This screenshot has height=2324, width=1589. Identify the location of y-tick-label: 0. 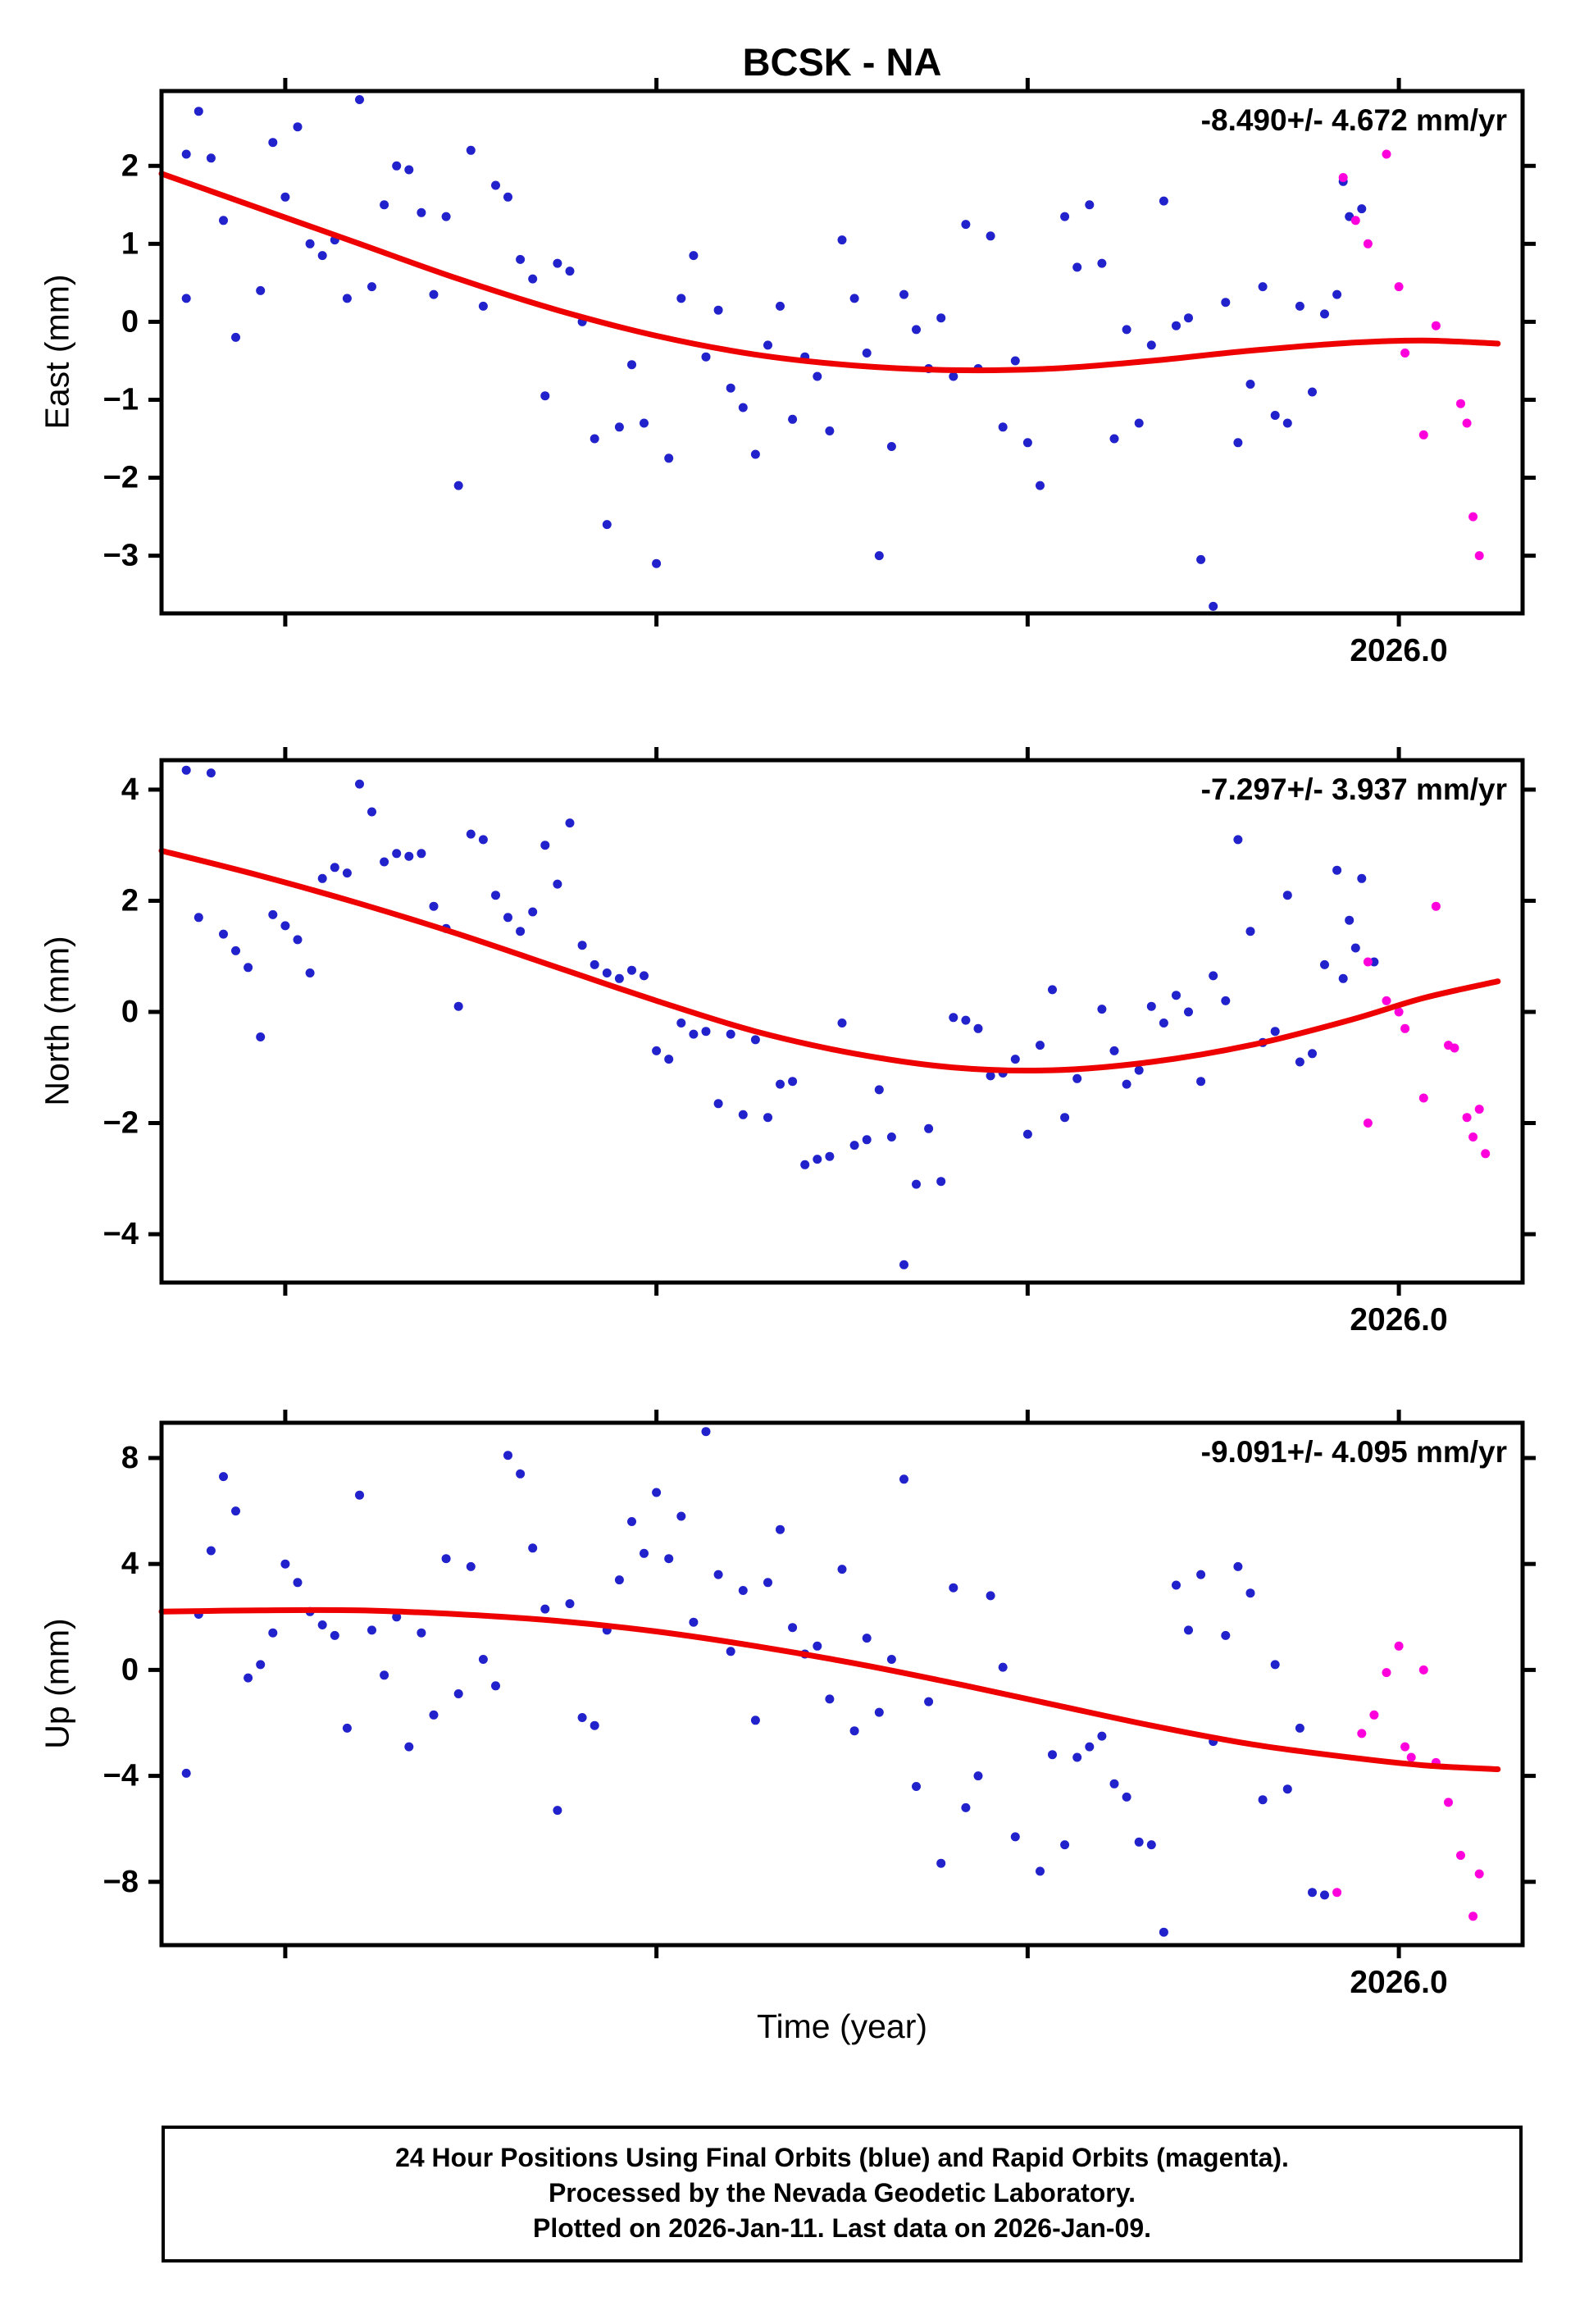
(130, 1012).